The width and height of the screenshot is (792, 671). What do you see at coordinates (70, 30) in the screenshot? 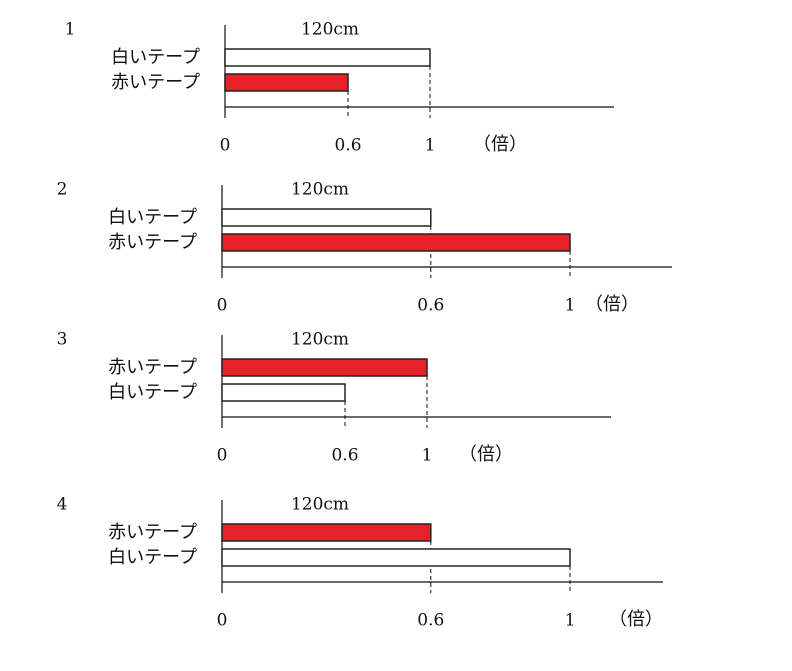
I see `option-number: 1` at bounding box center [70, 30].